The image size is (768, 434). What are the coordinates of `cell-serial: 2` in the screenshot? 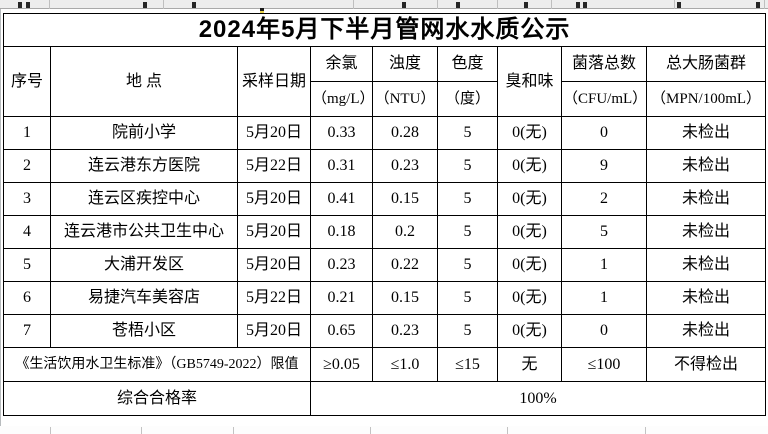 It's located at (27, 166).